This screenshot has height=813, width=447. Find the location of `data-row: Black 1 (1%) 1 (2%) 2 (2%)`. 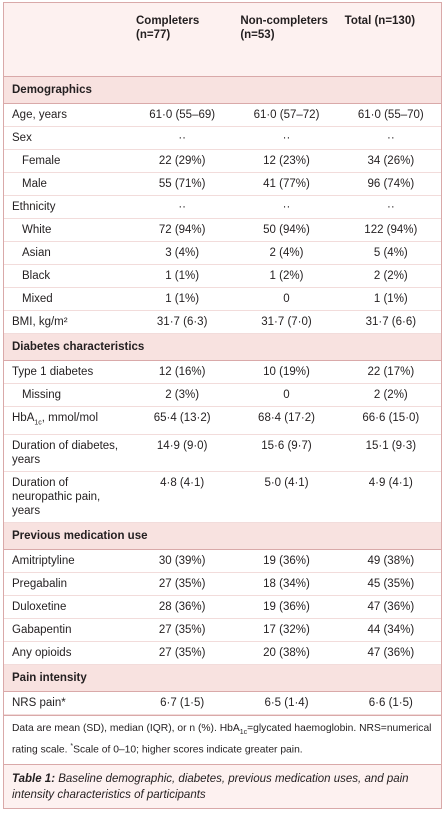

data-row: Black 1 (1%) 1 (2%) 2 (2%) is located at coordinates (222, 276).